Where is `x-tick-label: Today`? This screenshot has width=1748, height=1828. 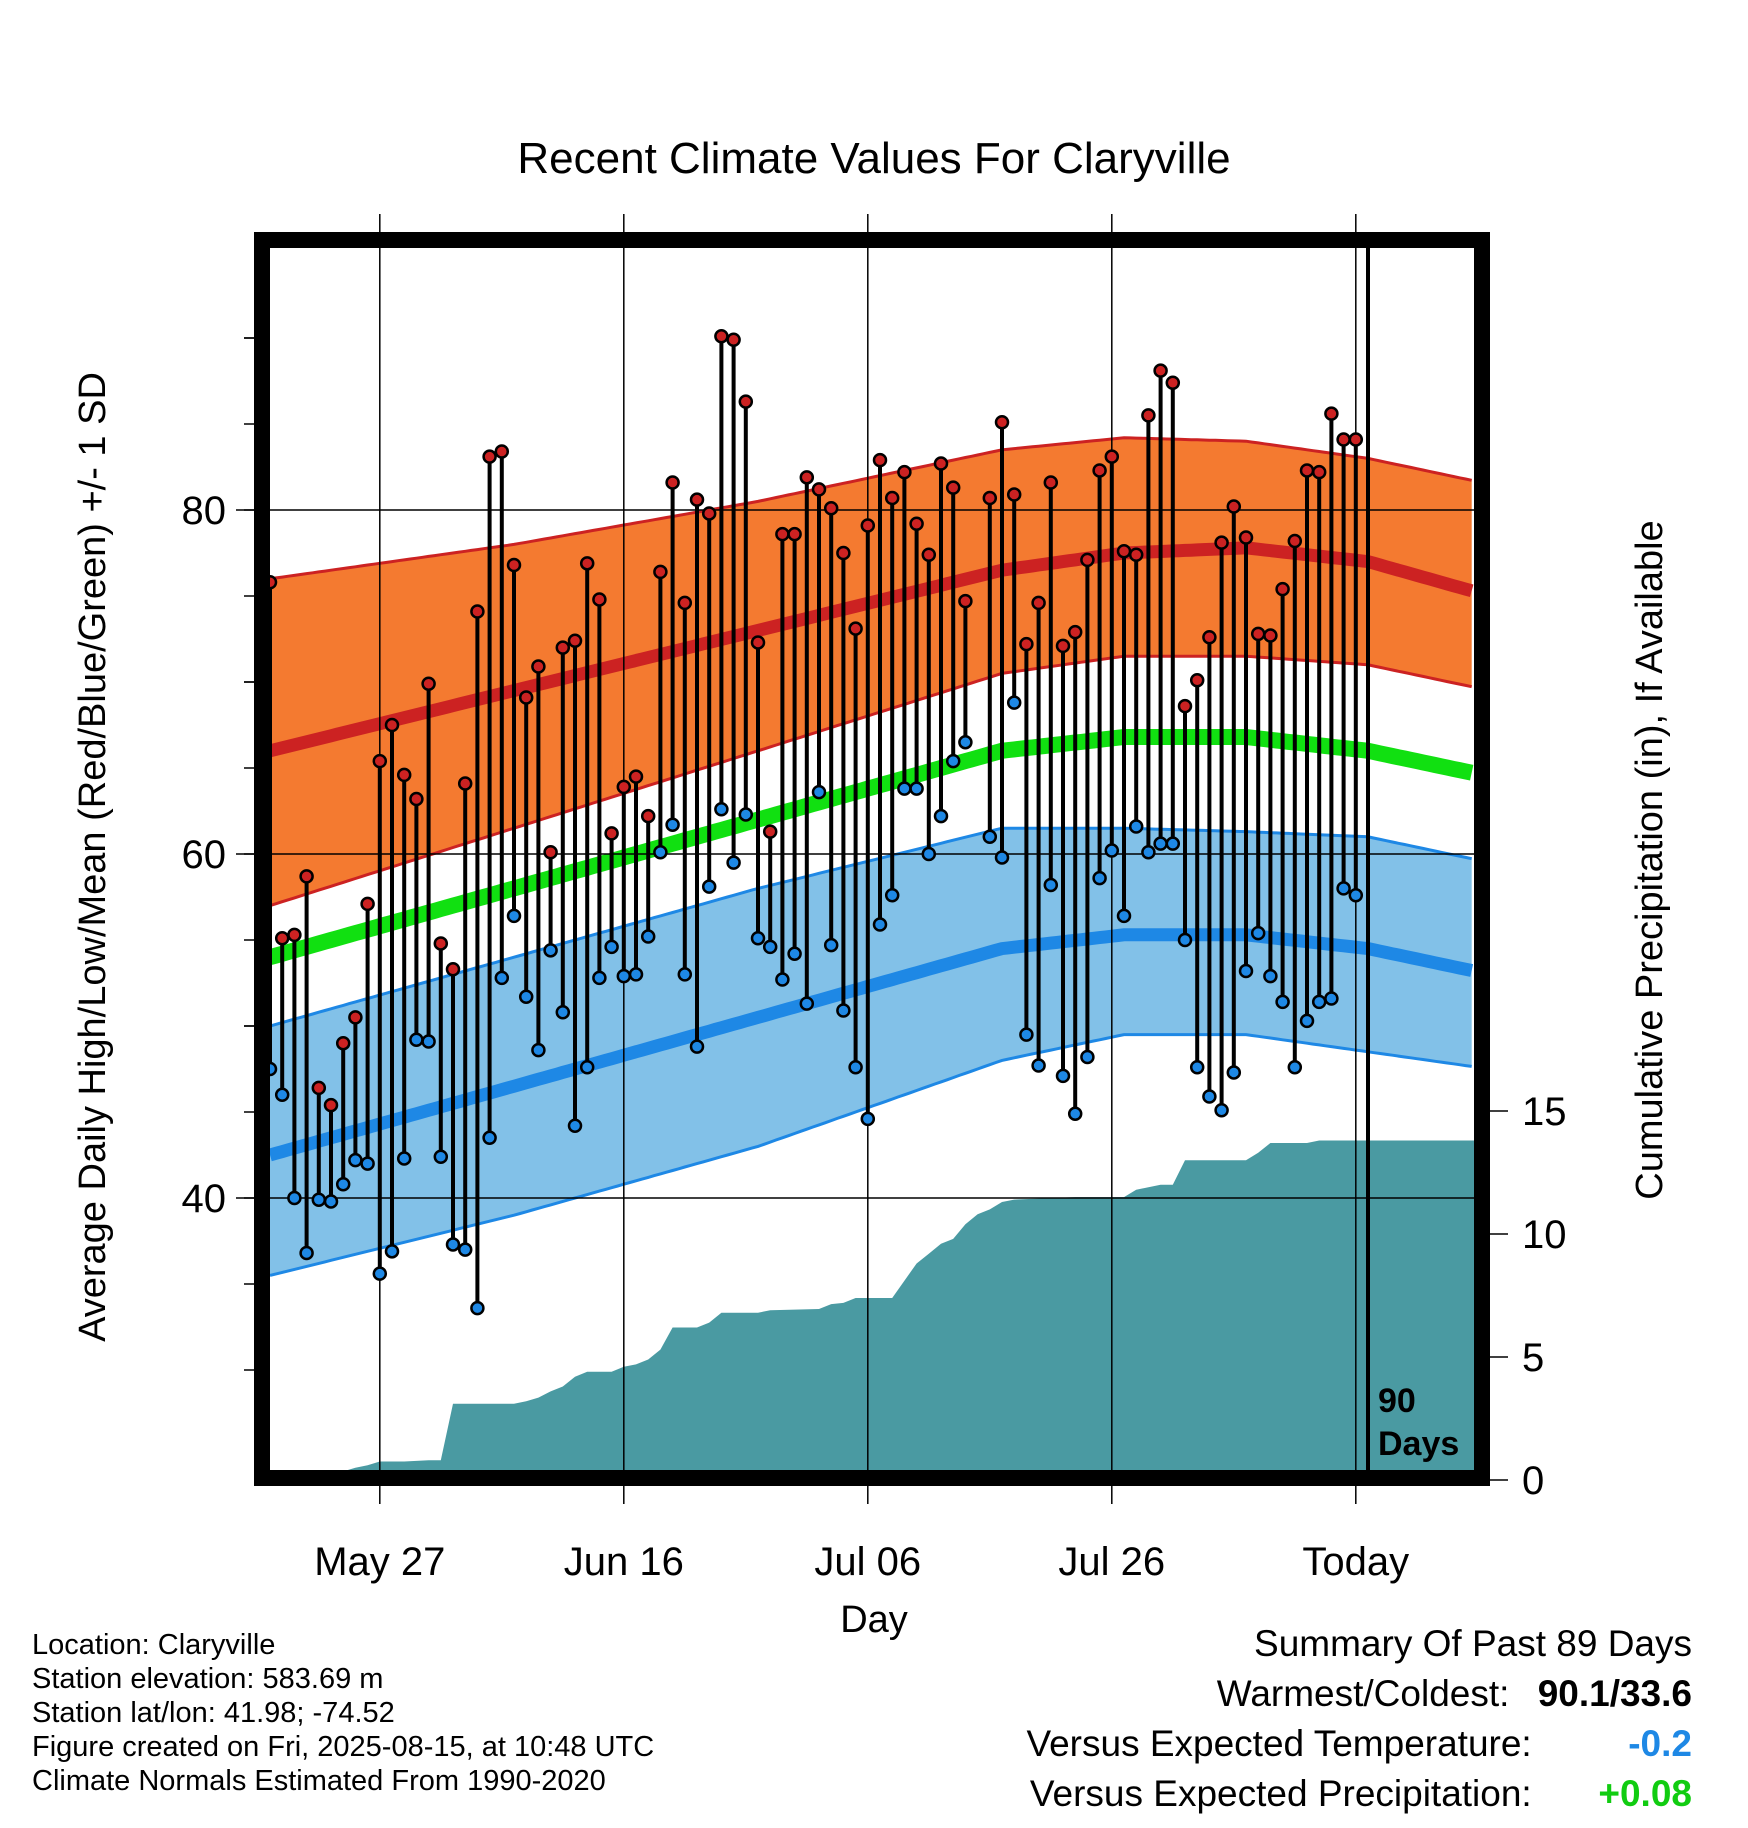 x-tick-label: Today is located at coordinates (1355, 1562).